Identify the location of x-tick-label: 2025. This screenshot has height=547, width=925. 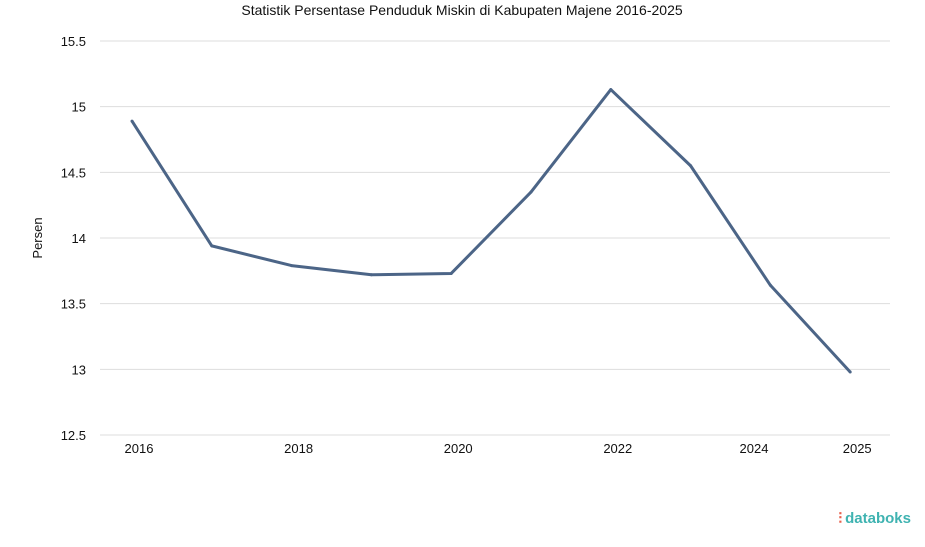
(857, 448).